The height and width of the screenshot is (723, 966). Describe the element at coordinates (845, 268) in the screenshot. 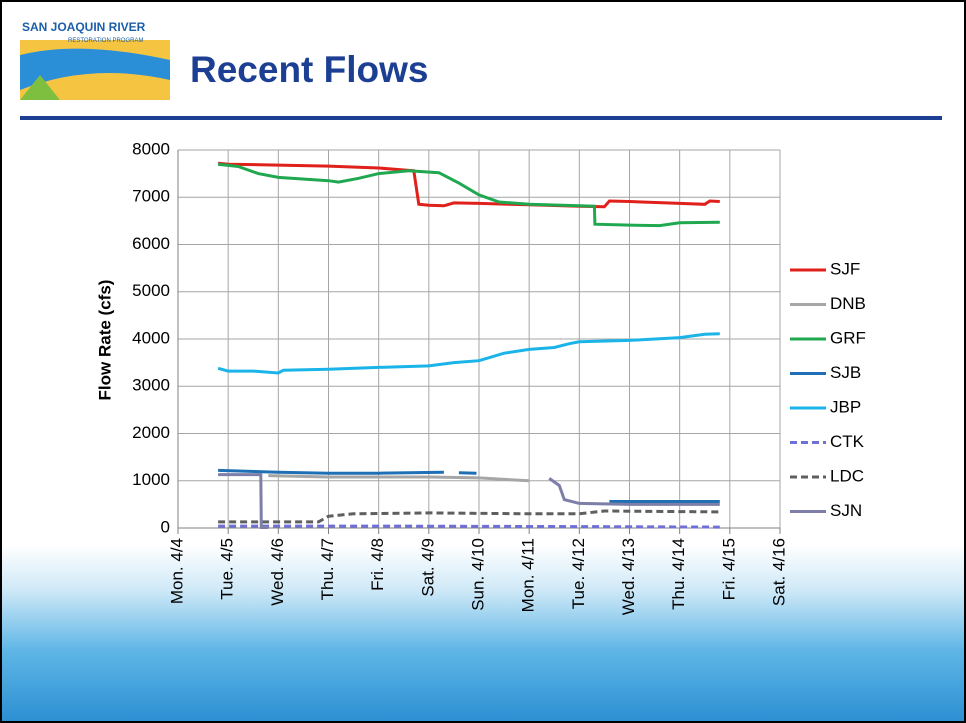

I see `legend-label: SJF` at that location.